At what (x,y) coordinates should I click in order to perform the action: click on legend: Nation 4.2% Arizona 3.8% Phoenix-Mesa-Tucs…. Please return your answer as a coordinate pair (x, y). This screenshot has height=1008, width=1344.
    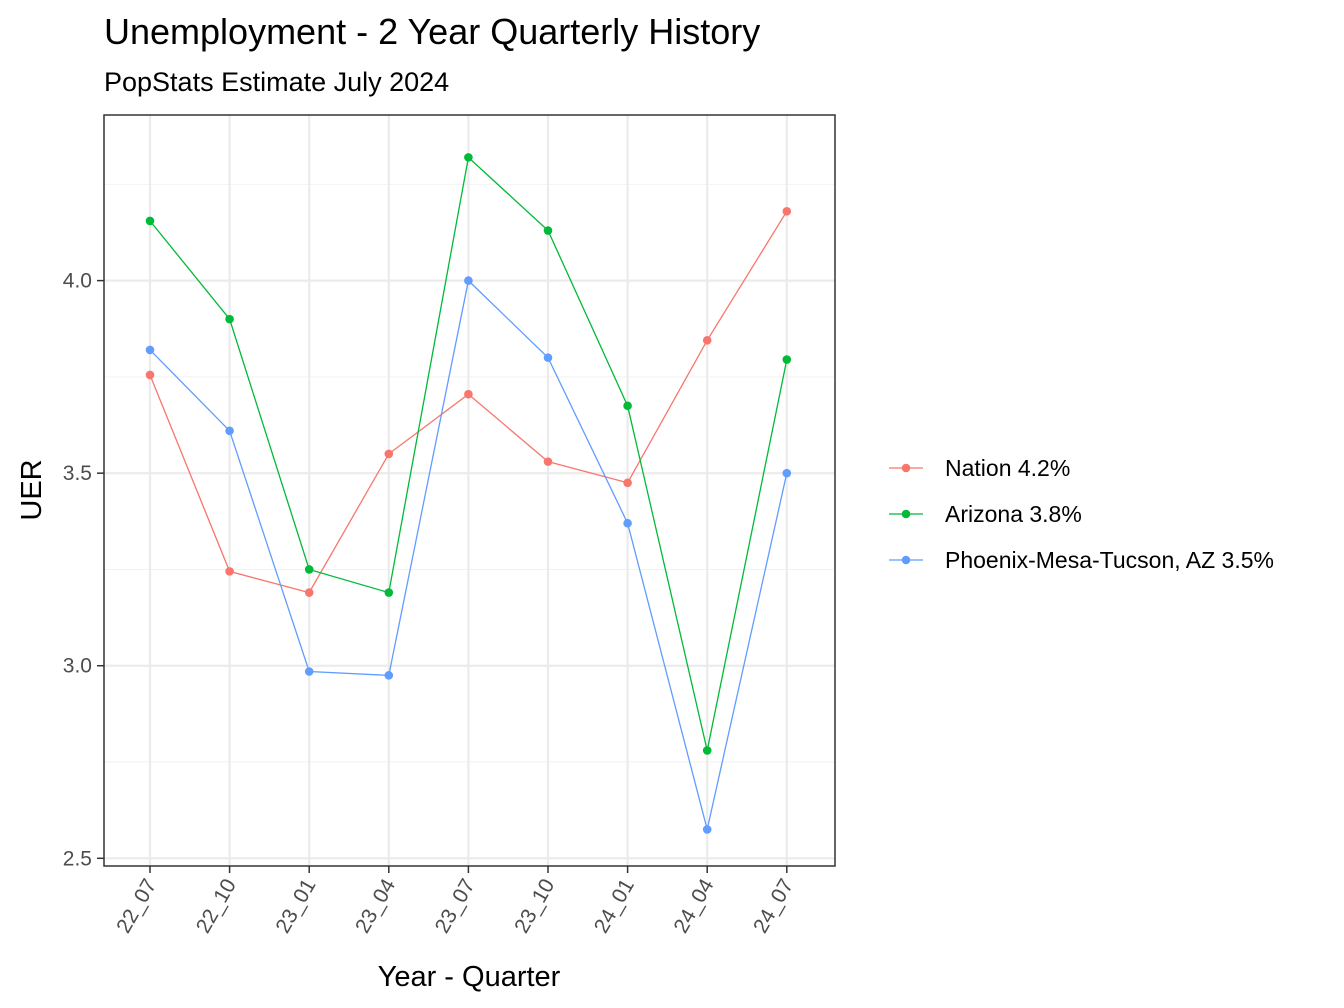
    Looking at the image, I should click on (1081, 514).